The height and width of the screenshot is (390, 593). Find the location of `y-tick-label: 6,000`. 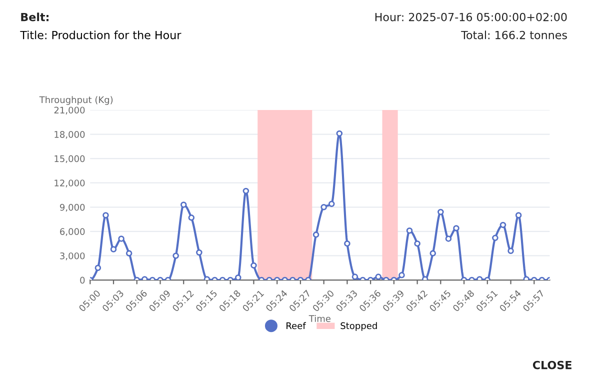

y-tick-label: 6,000 is located at coordinates (72, 232).